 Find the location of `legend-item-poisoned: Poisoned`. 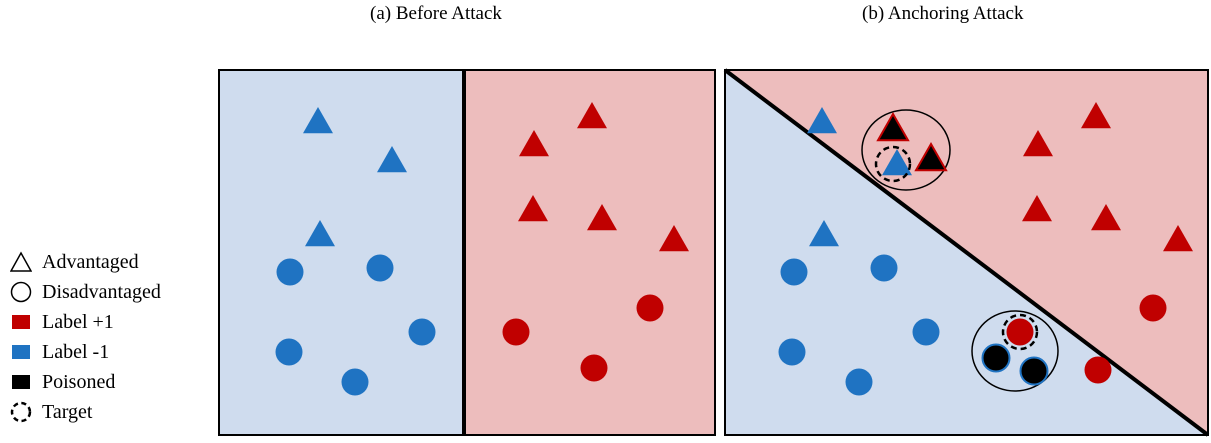

legend-item-poisoned: Poisoned is located at coordinates (85, 382).